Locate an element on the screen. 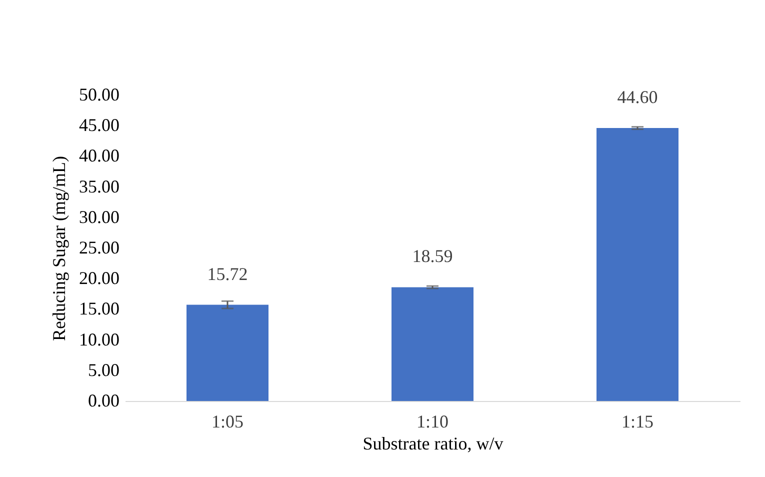 Image resolution: width=765 pixels, height=477 pixels. y-tick-label: 30.00 is located at coordinates (99, 216).